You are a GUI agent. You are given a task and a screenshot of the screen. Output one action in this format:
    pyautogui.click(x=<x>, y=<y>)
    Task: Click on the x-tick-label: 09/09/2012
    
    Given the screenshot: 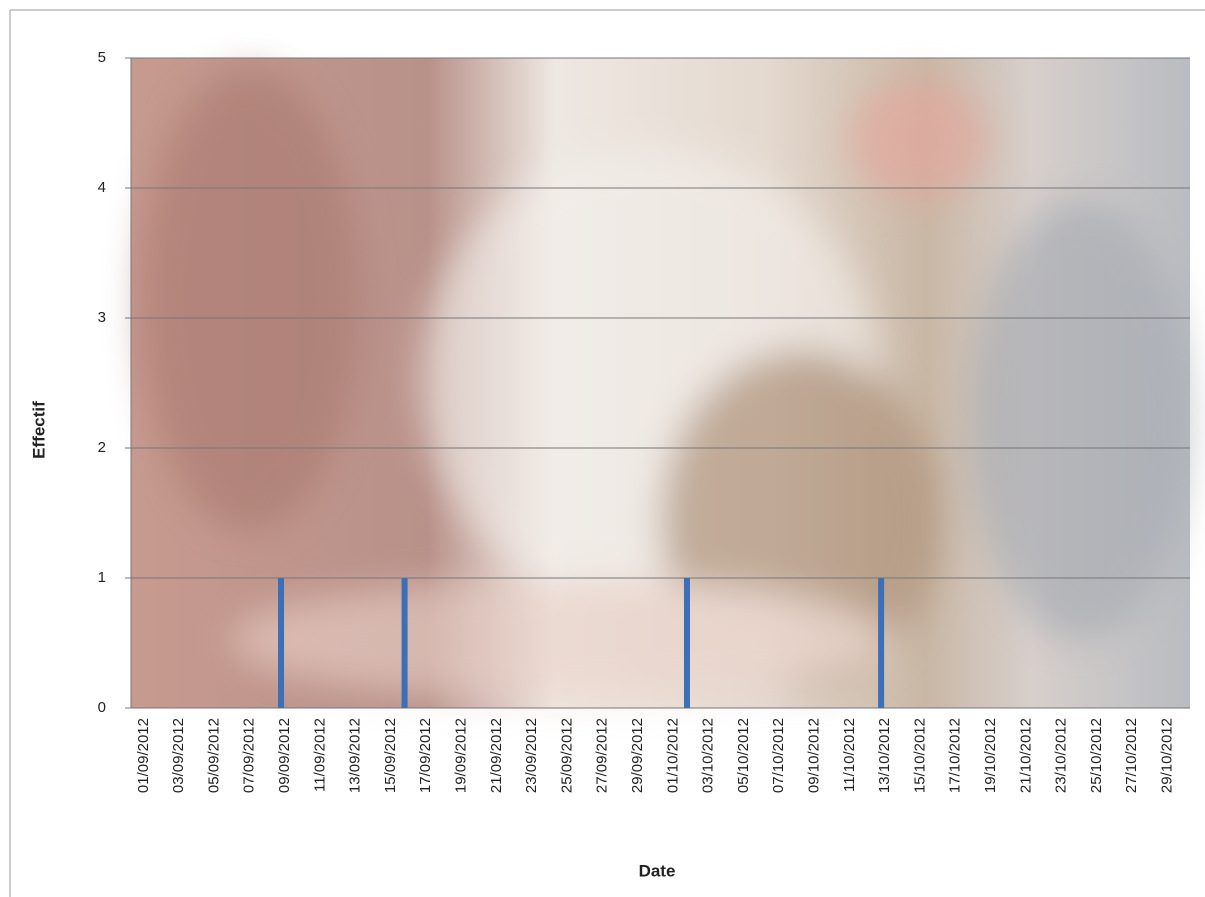 What is the action you would take?
    pyautogui.click(x=284, y=755)
    